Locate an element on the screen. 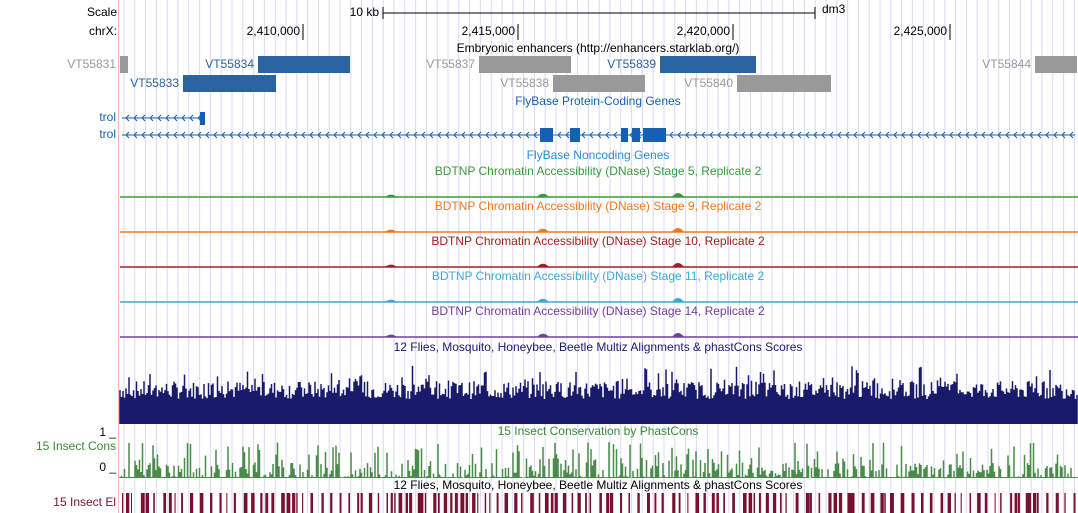 Image resolution: width=1078 pixels, height=513 pixels. side-label: 15 Insect Cons is located at coordinates (76, 446).